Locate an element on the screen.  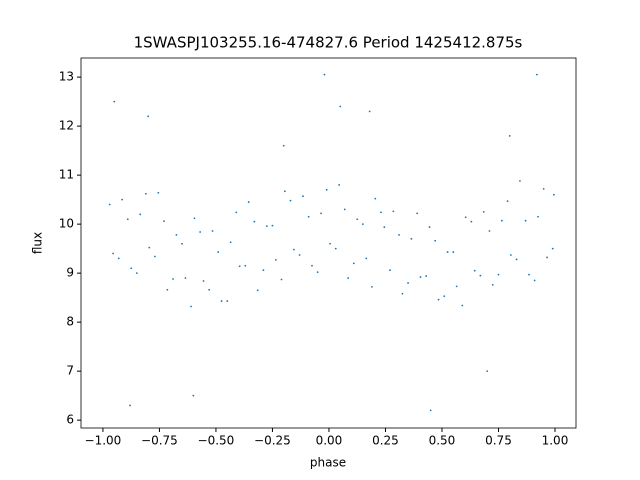
y-tick-label: 13 is located at coordinates (66, 77).